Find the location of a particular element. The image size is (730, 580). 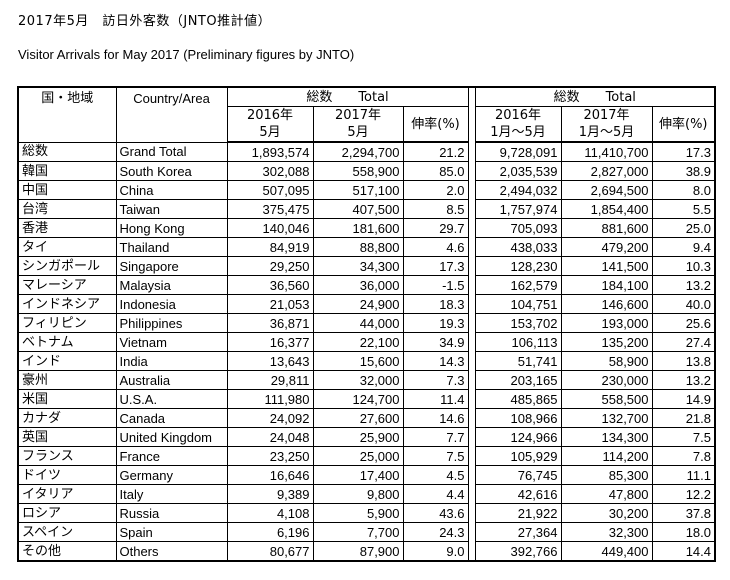

table-row: スペイン Spain 6,196 7,700 24.3 27,364 32,300 18.0 is located at coordinates (366, 532).